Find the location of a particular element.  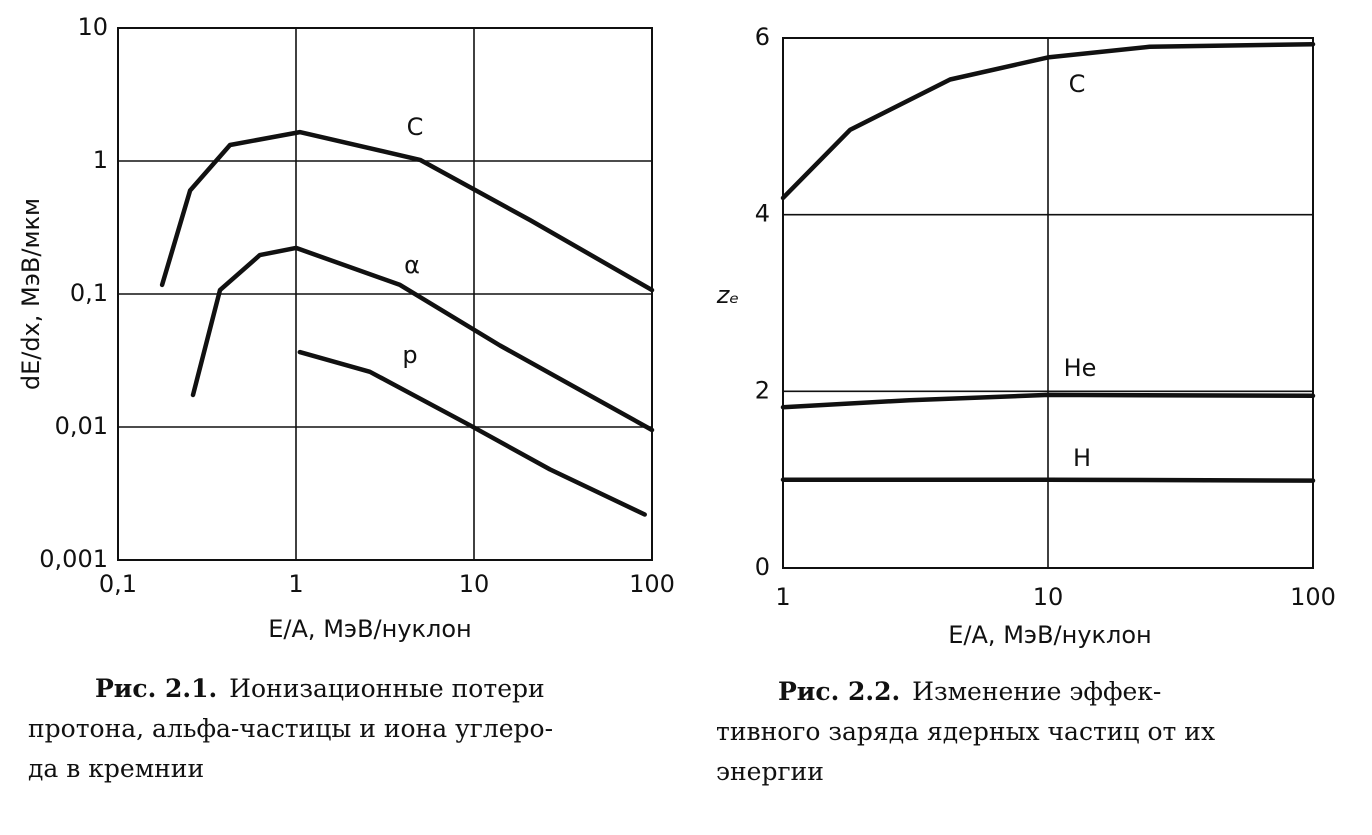

y-tick-label: 2 is located at coordinates (762, 390).